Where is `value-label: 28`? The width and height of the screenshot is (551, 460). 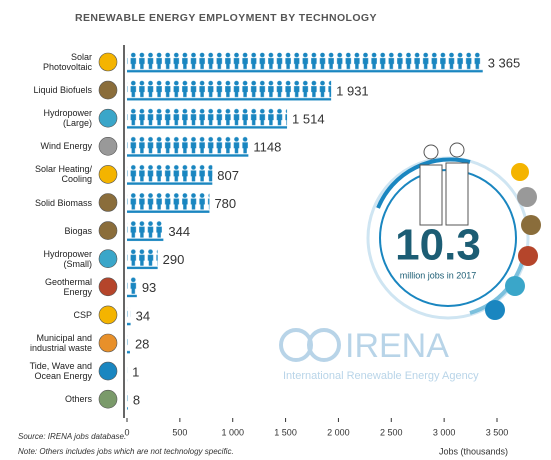
value-label: 28 is located at coordinates (142, 343).